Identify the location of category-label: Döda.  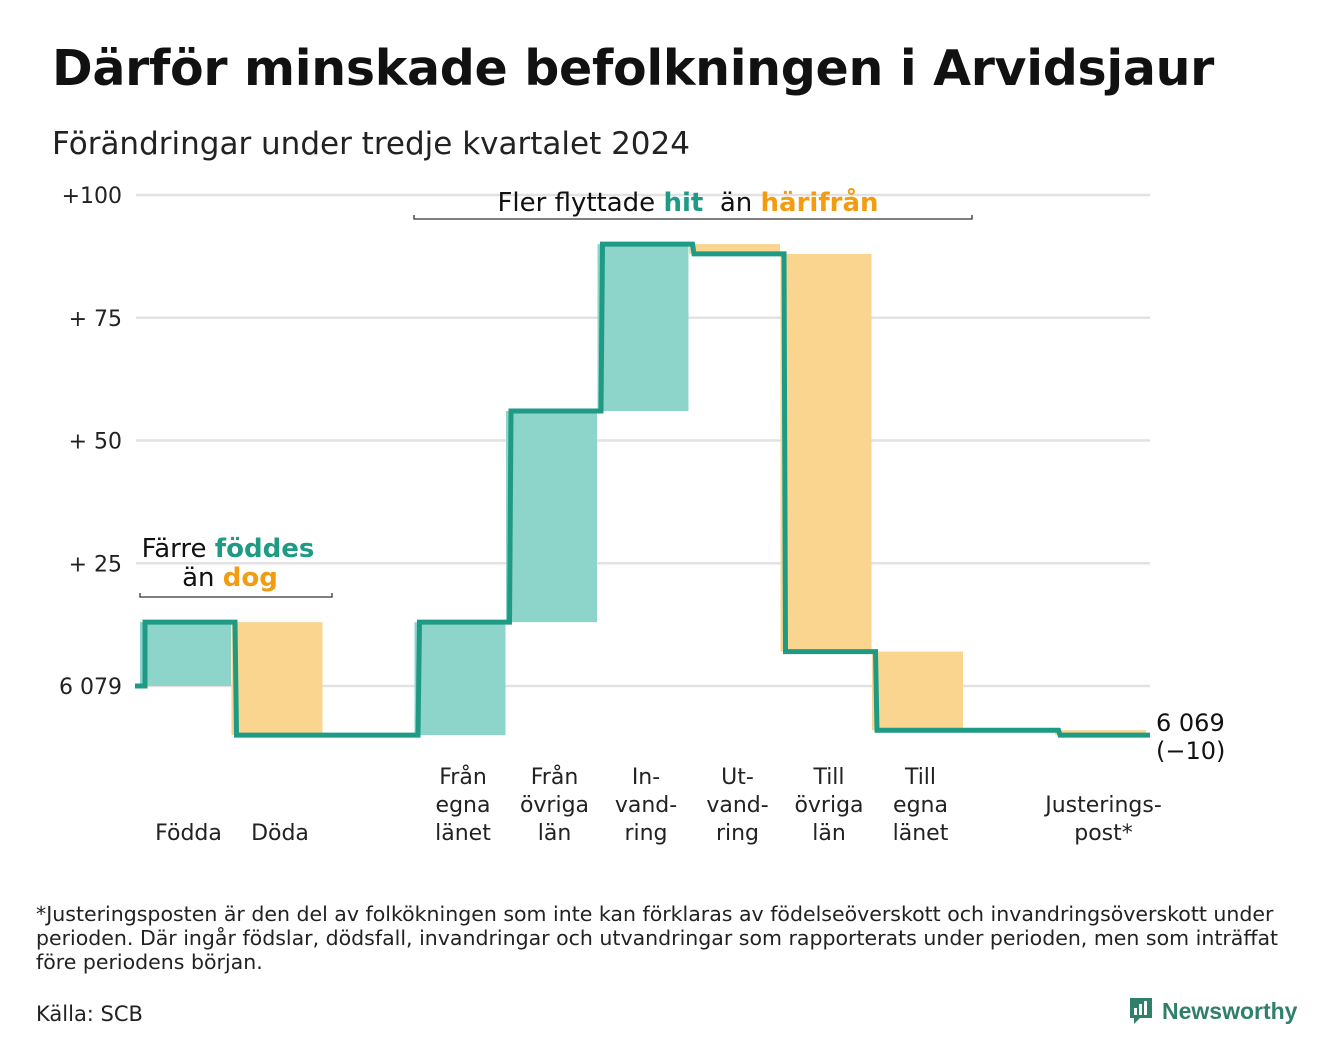
(280, 833).